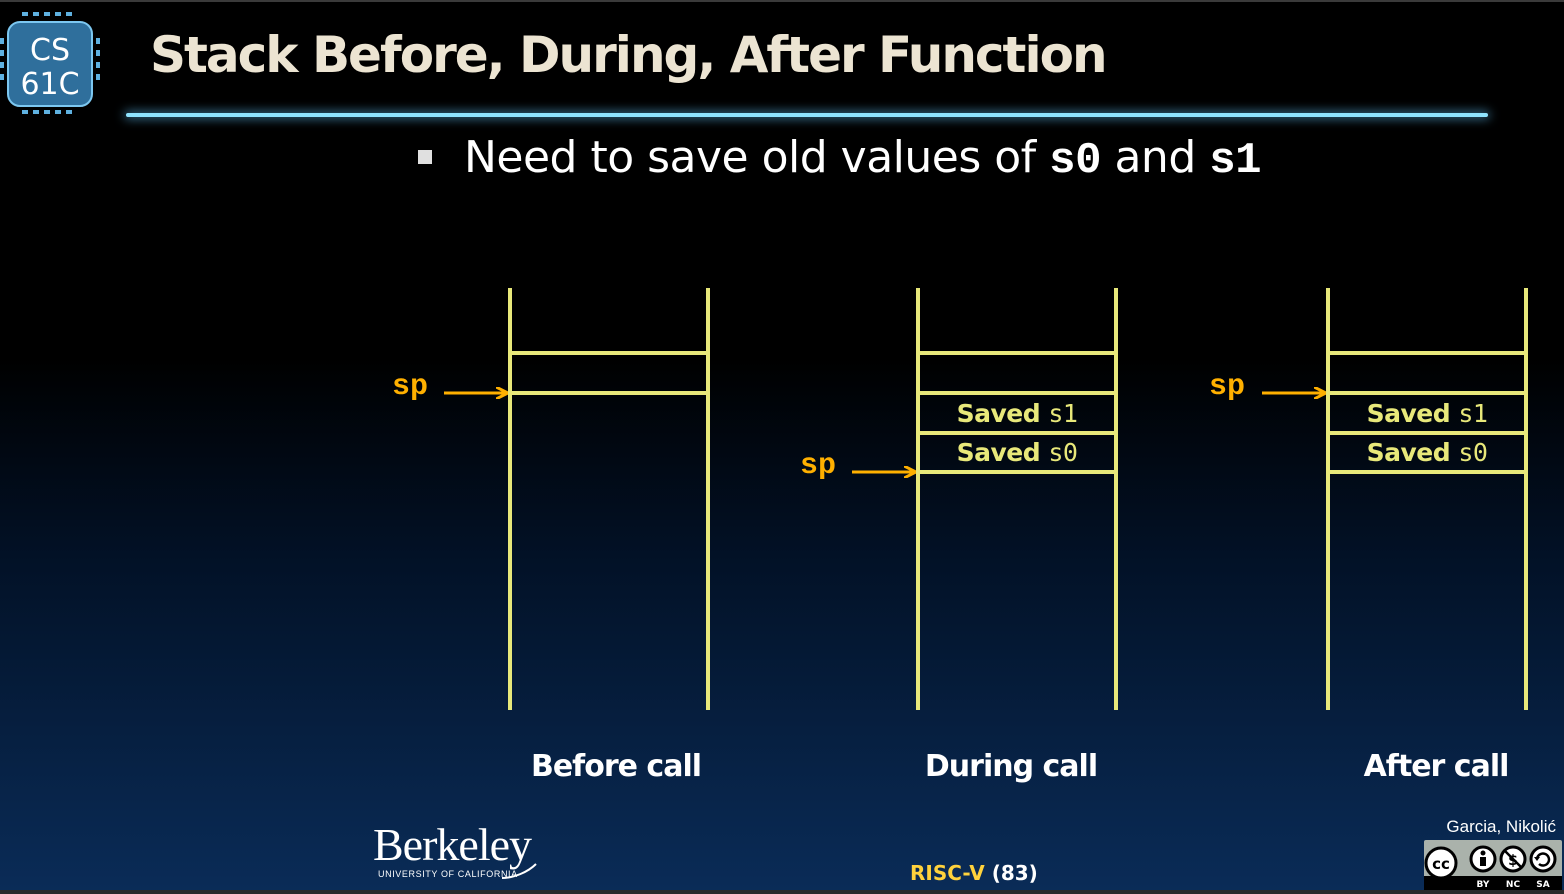 The width and height of the screenshot is (1564, 894). I want to click on during-slot-saved-s0-text: Saved, so click(1003, 452).